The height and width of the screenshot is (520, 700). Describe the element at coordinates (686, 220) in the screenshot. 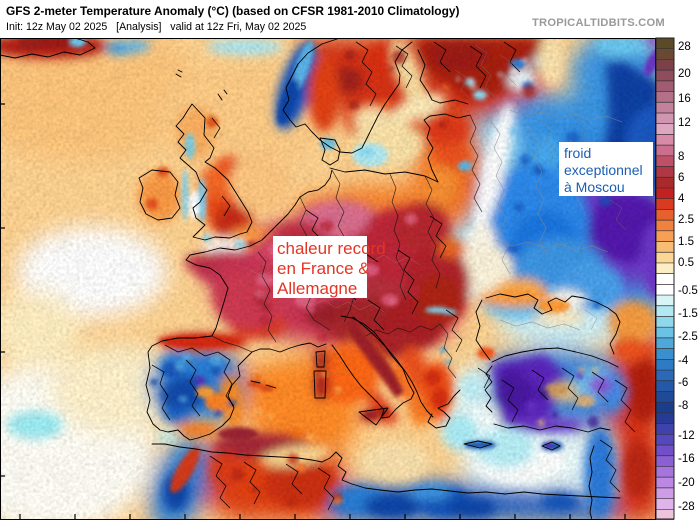

I see `svg-text: 2.5` at that location.